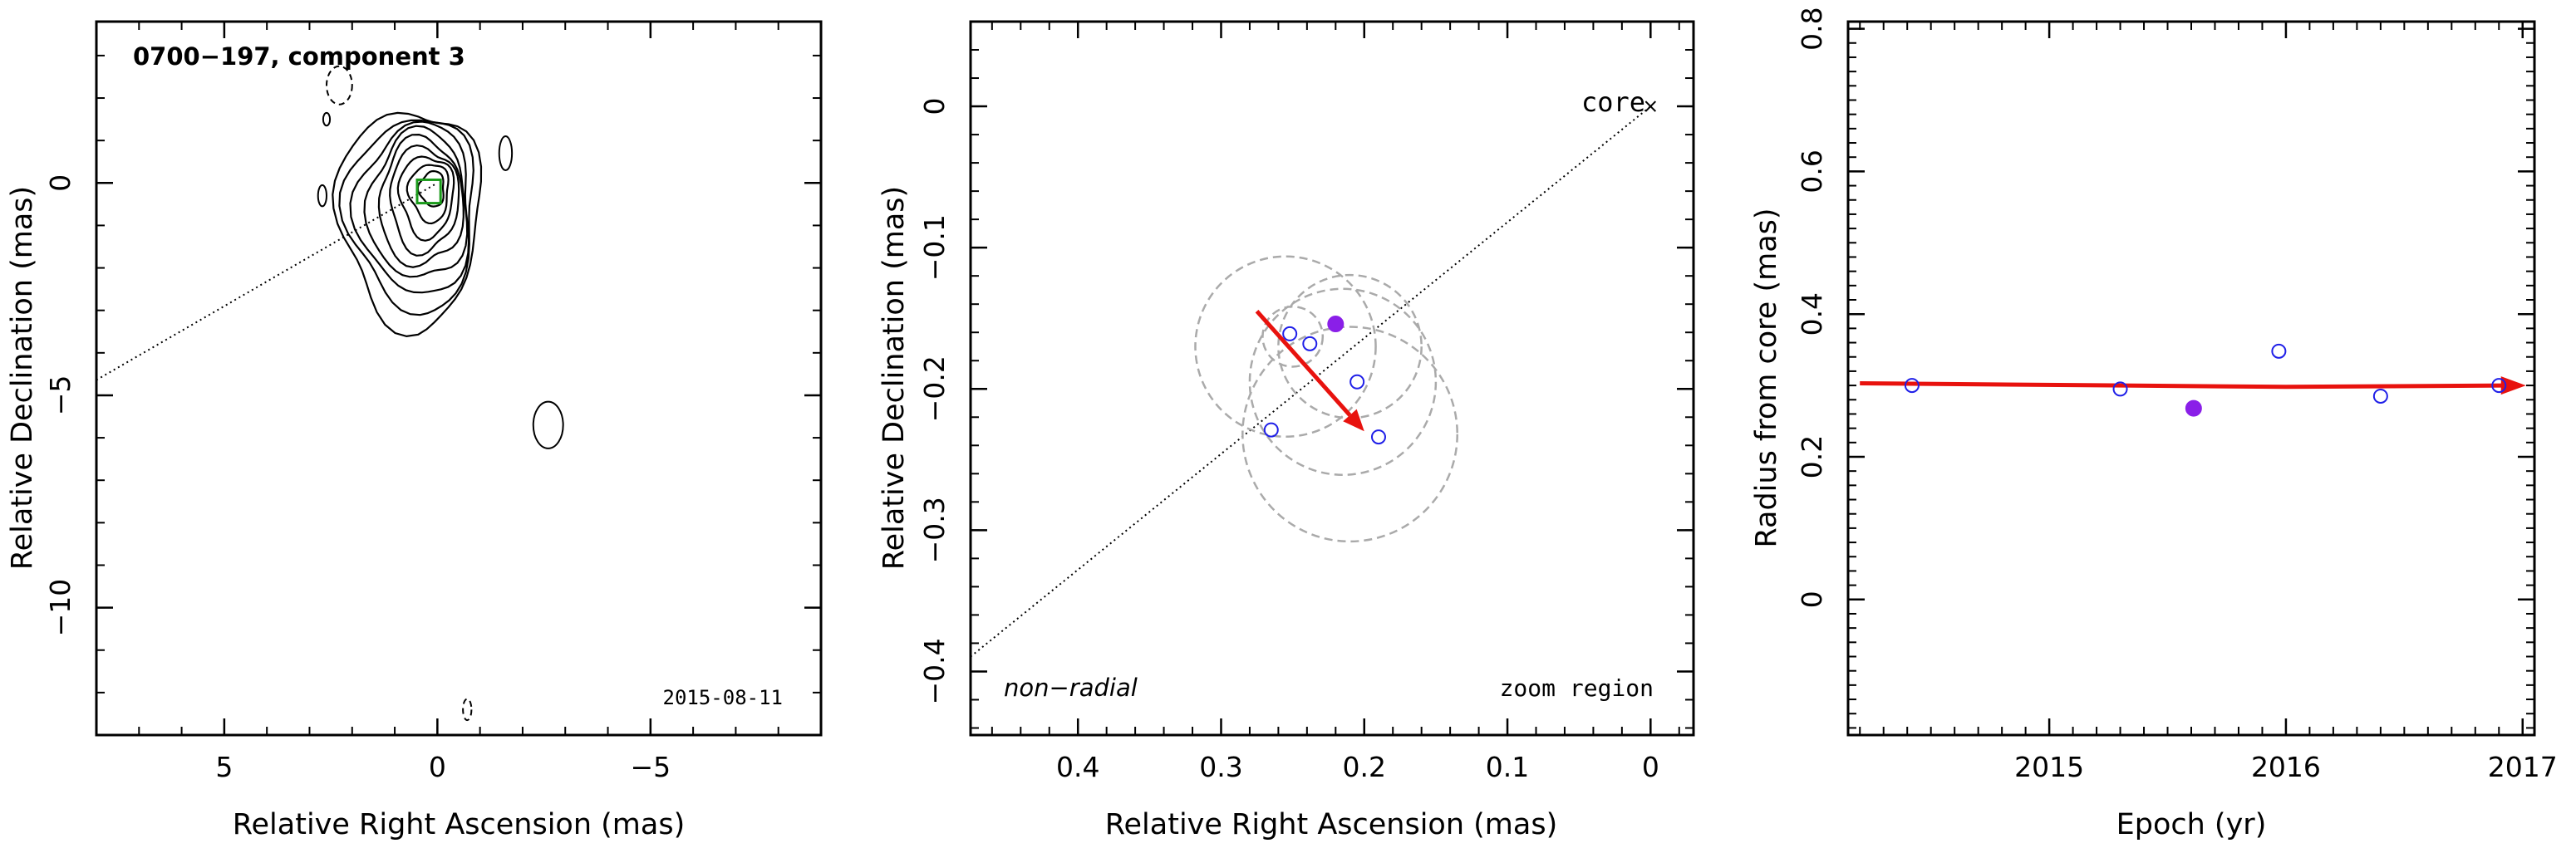 Image resolution: width=2576 pixels, height=848 pixels. I want to click on x-tick-label: 0.2, so click(1364, 767).